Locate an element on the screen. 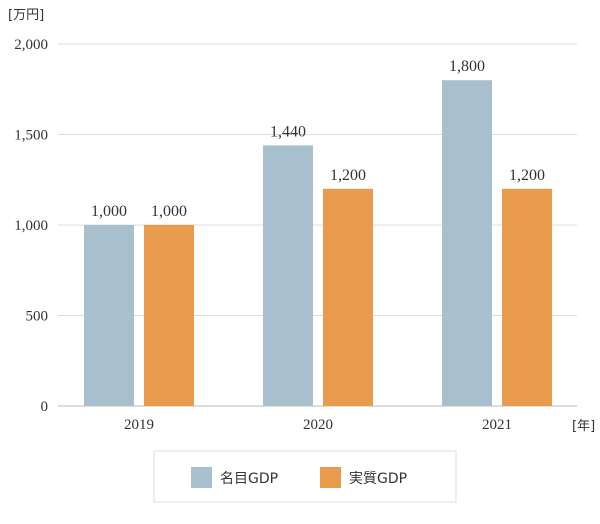  y-axis-ticks: 0 500 1,000 1,500 2,000 is located at coordinates (31, 226).